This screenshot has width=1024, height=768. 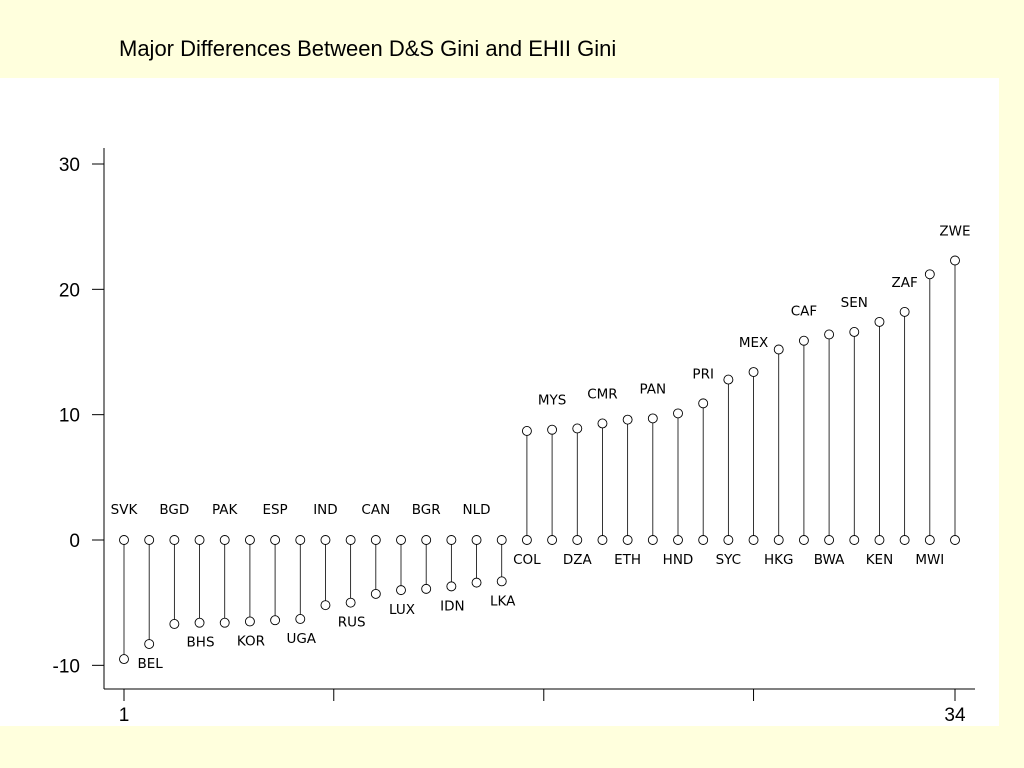 I want to click on country-label: SYC, so click(x=729, y=560).